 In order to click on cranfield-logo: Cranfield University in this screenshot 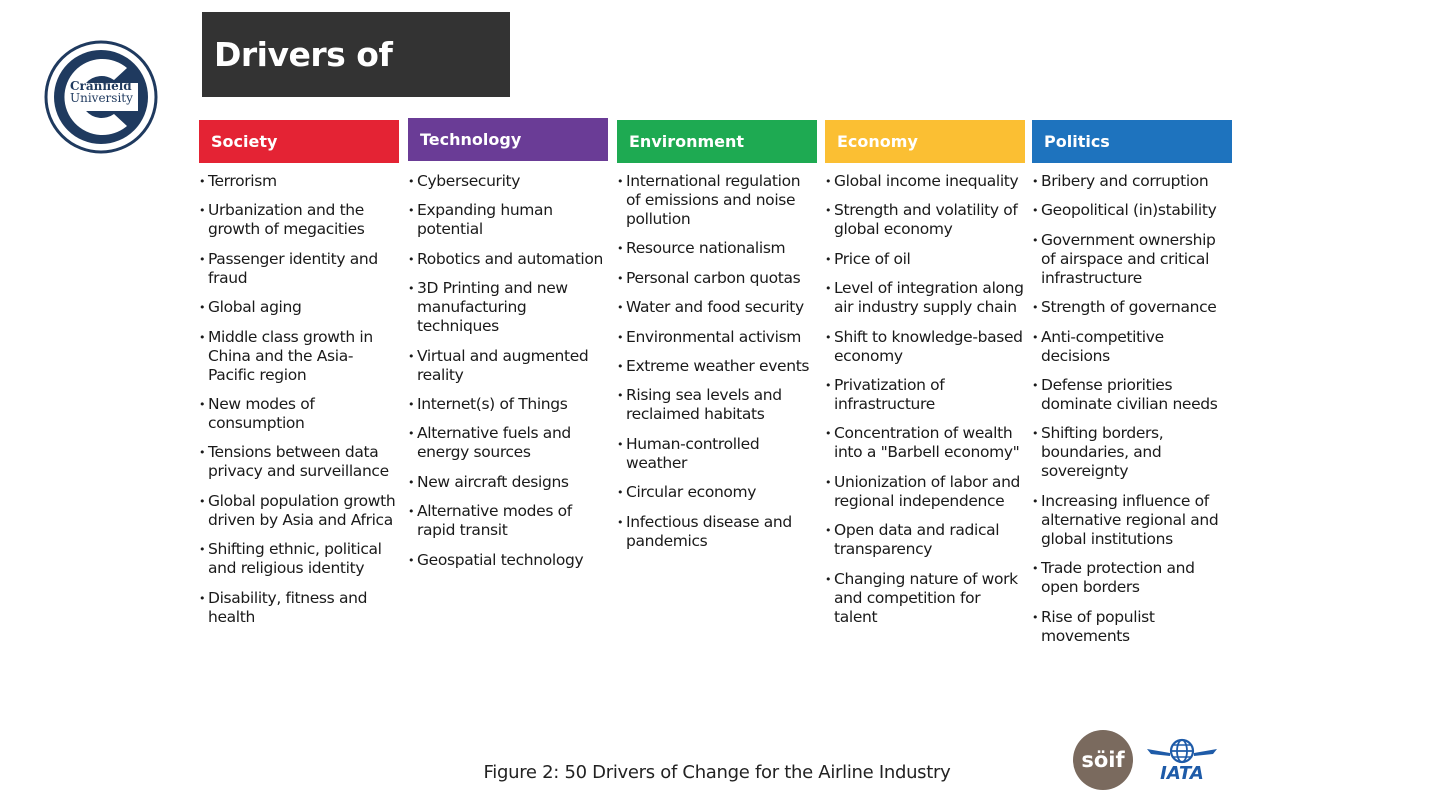, I will do `click(101, 97)`.